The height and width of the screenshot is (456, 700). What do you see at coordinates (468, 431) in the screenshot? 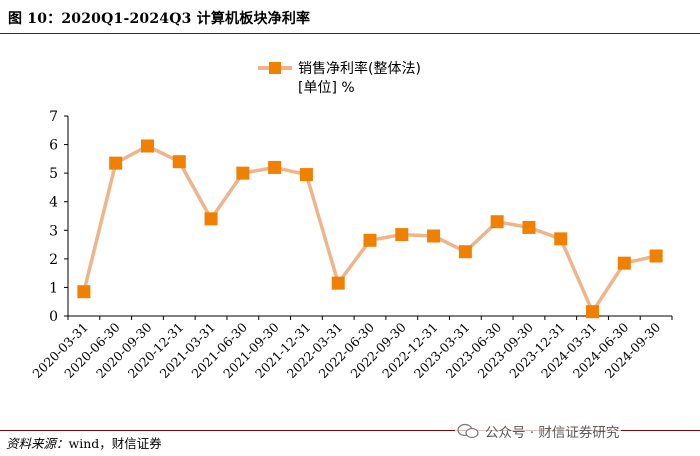
I see `wechat-icon` at bounding box center [468, 431].